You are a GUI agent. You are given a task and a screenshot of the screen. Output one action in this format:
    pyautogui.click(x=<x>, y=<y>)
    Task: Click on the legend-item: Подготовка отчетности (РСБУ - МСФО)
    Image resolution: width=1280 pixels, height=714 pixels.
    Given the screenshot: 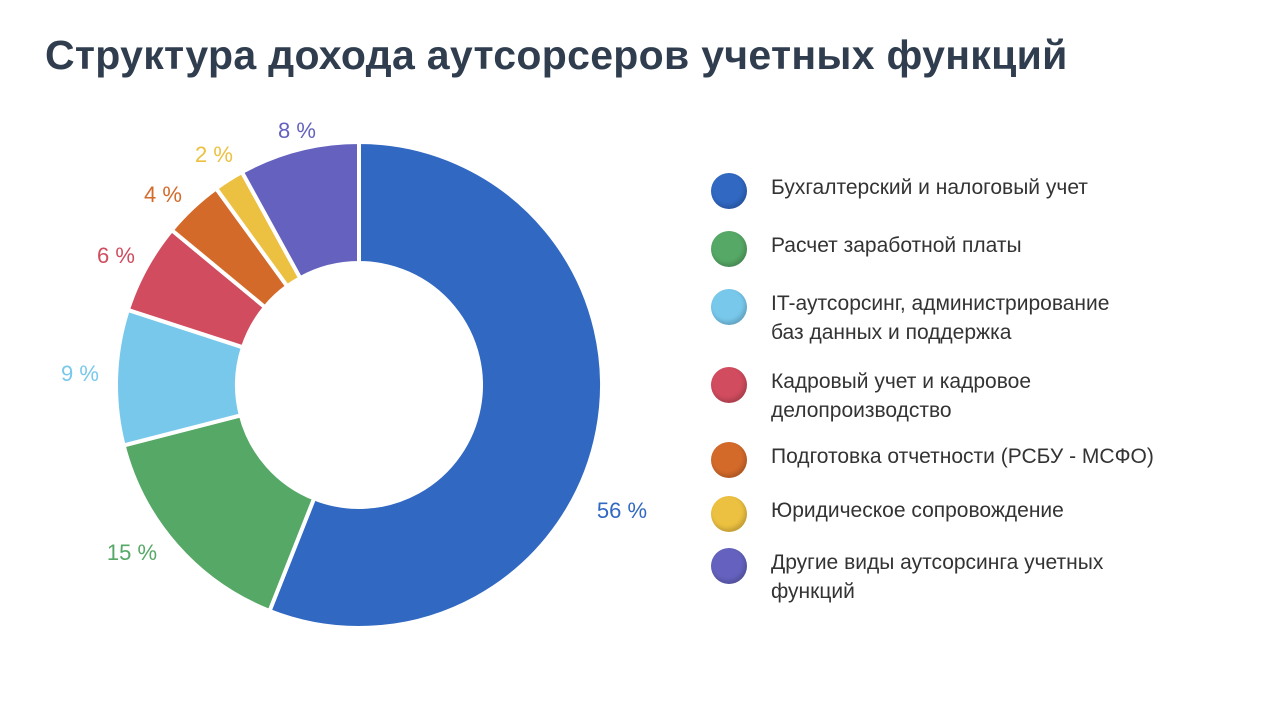 What is the action you would take?
    pyautogui.click(x=961, y=460)
    